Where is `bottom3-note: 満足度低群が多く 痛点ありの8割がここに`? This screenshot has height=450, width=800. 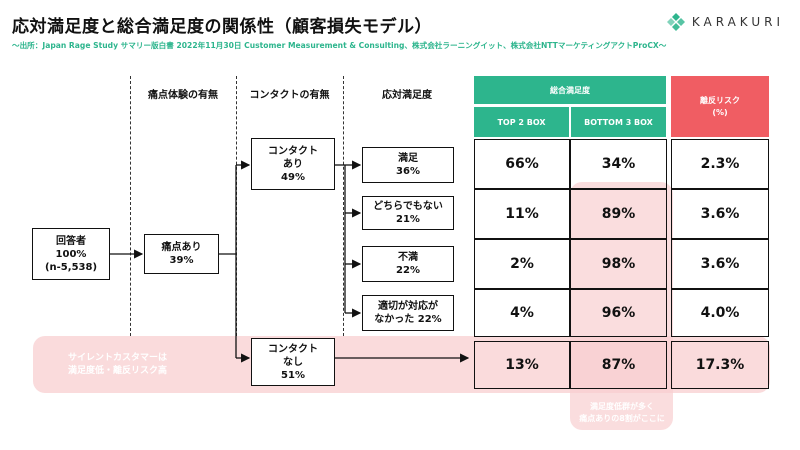 bottom3-note: 満足度低群が多く 痛点ありの8割がここに is located at coordinates (622, 413).